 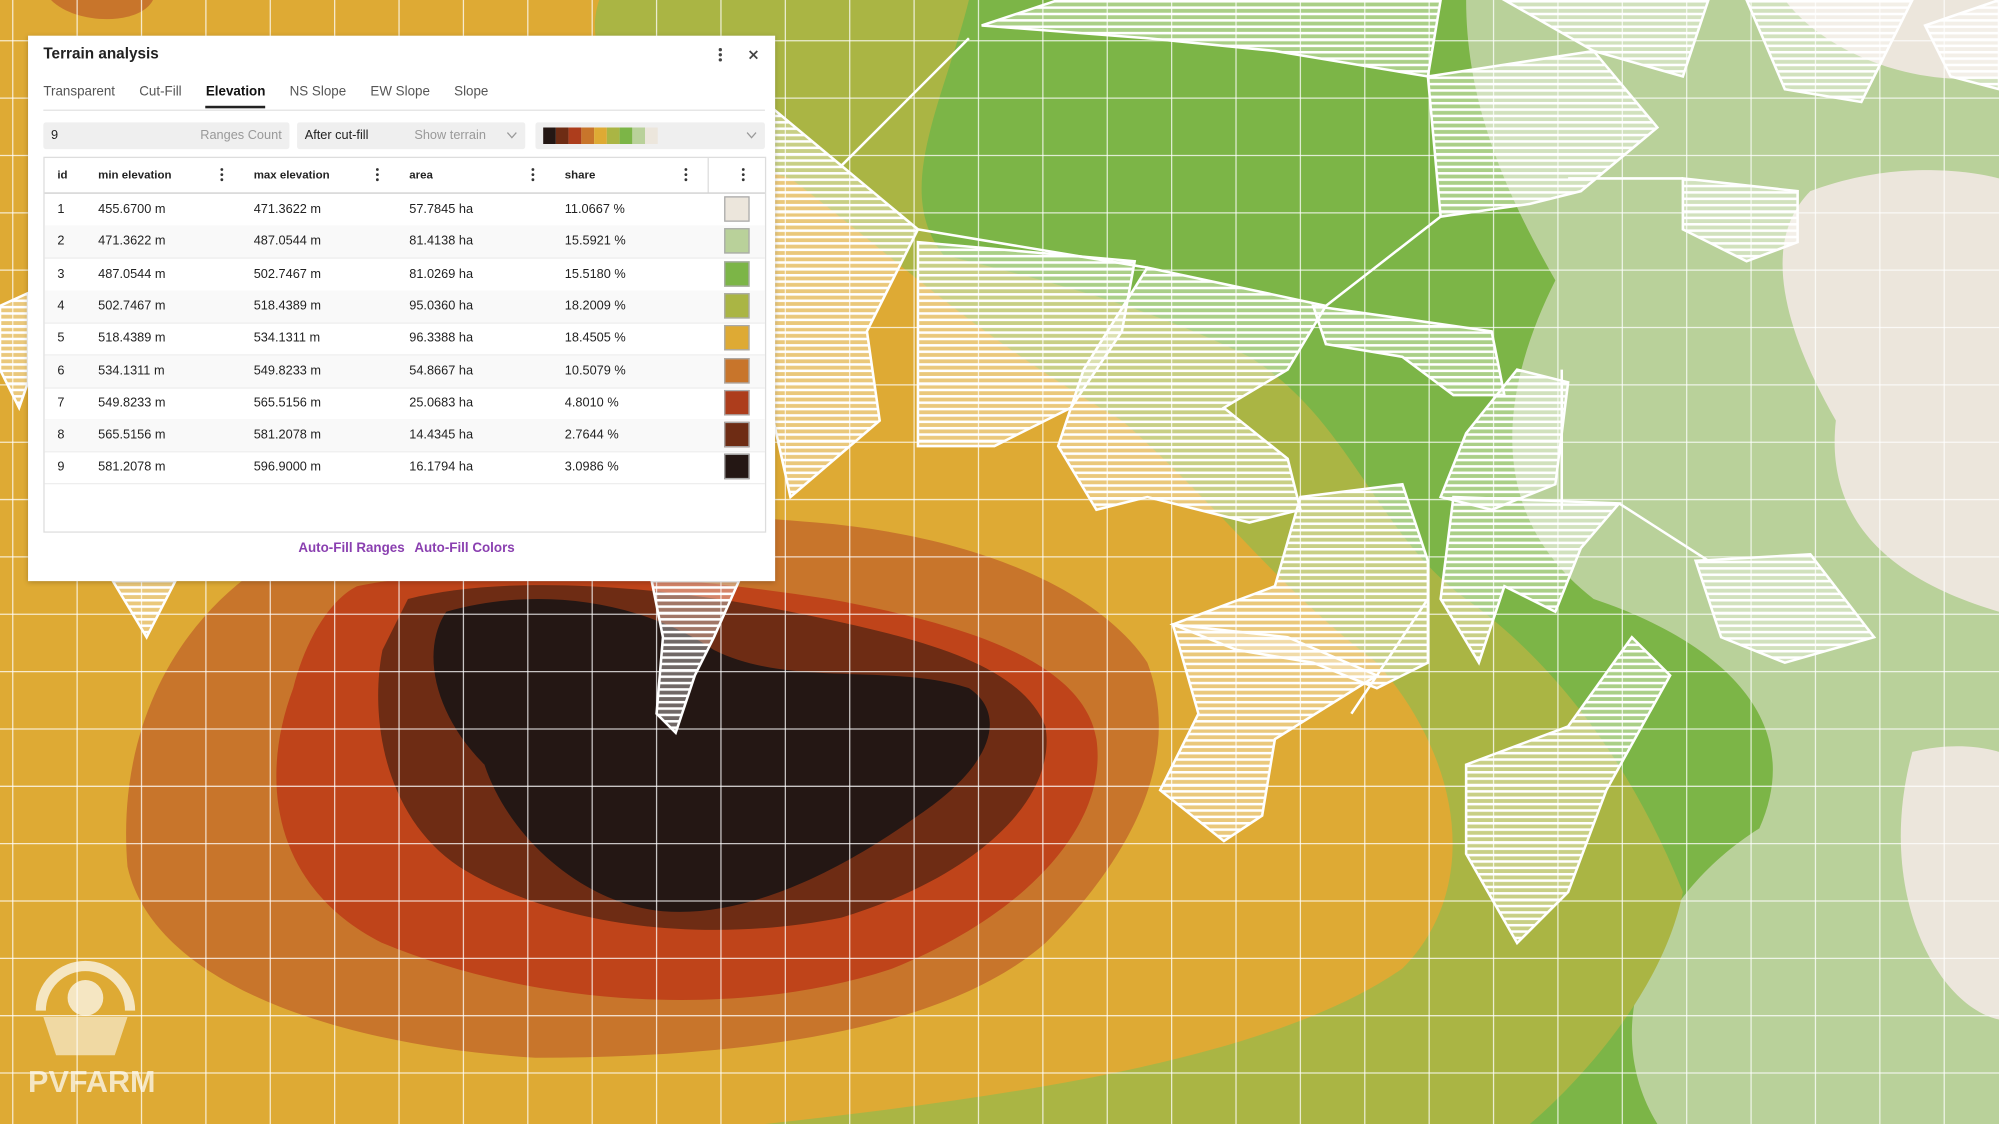 What do you see at coordinates (135, 174) in the screenshot?
I see `column-header: min elevation` at bounding box center [135, 174].